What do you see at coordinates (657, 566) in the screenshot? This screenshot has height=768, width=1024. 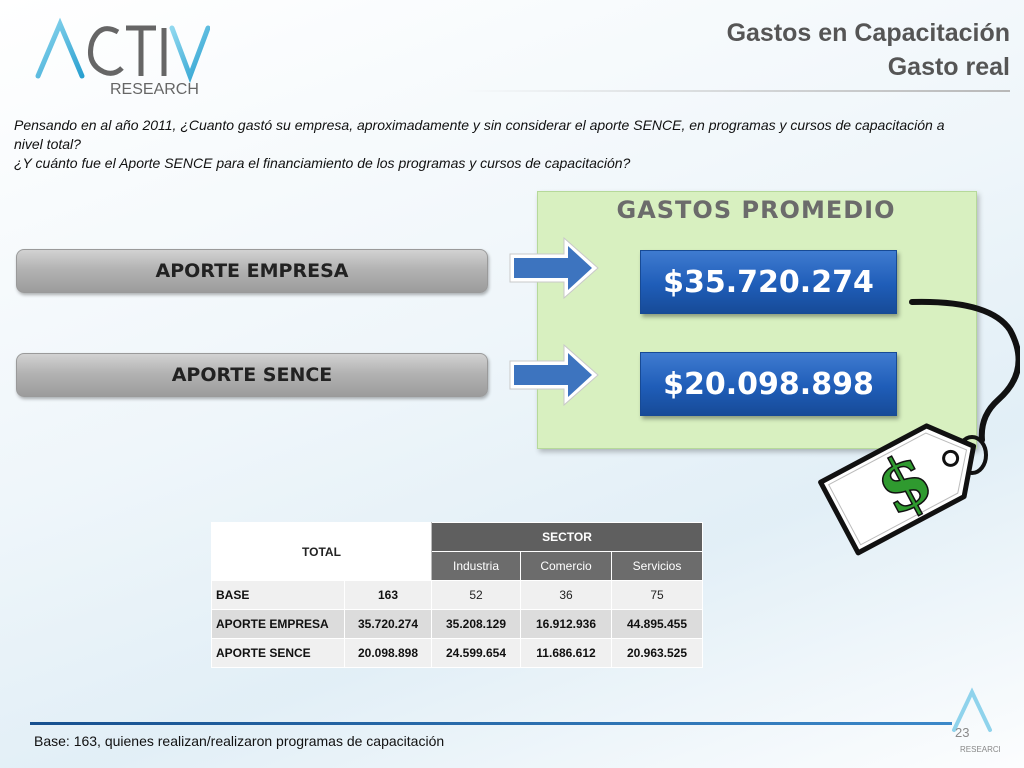 I see `table-header-servicios: Servicios` at bounding box center [657, 566].